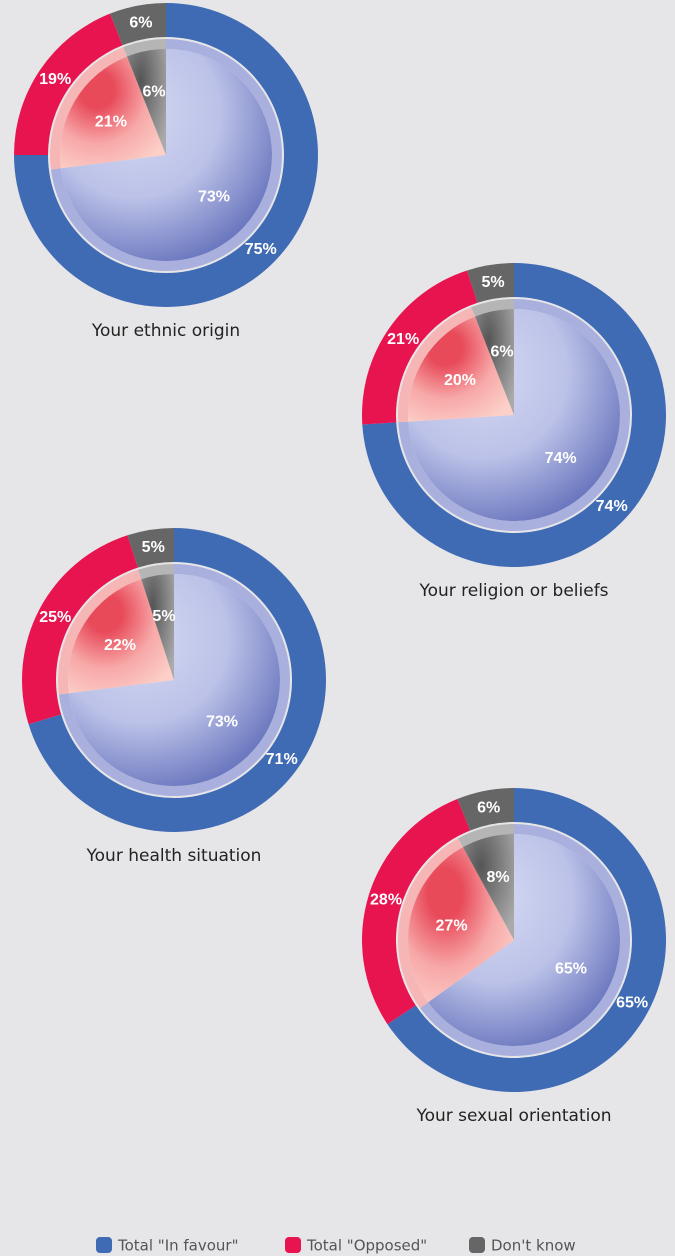 The width and height of the screenshot is (675, 1256). I want to click on inner-label: 65%, so click(571, 968).